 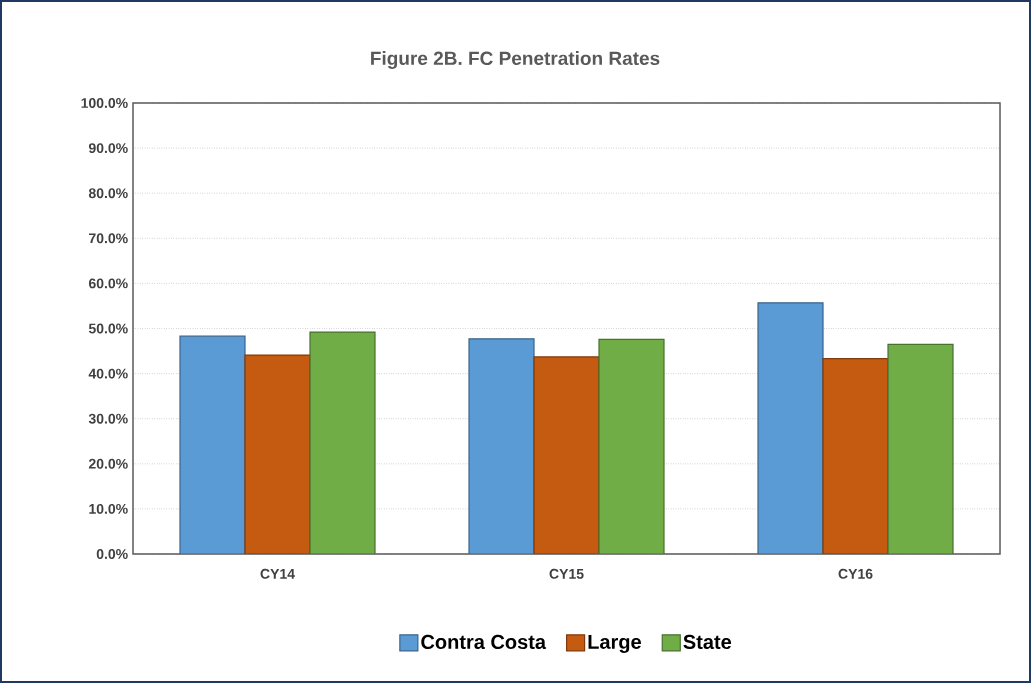 What do you see at coordinates (707, 642) in the screenshot?
I see `legend-label: State` at bounding box center [707, 642].